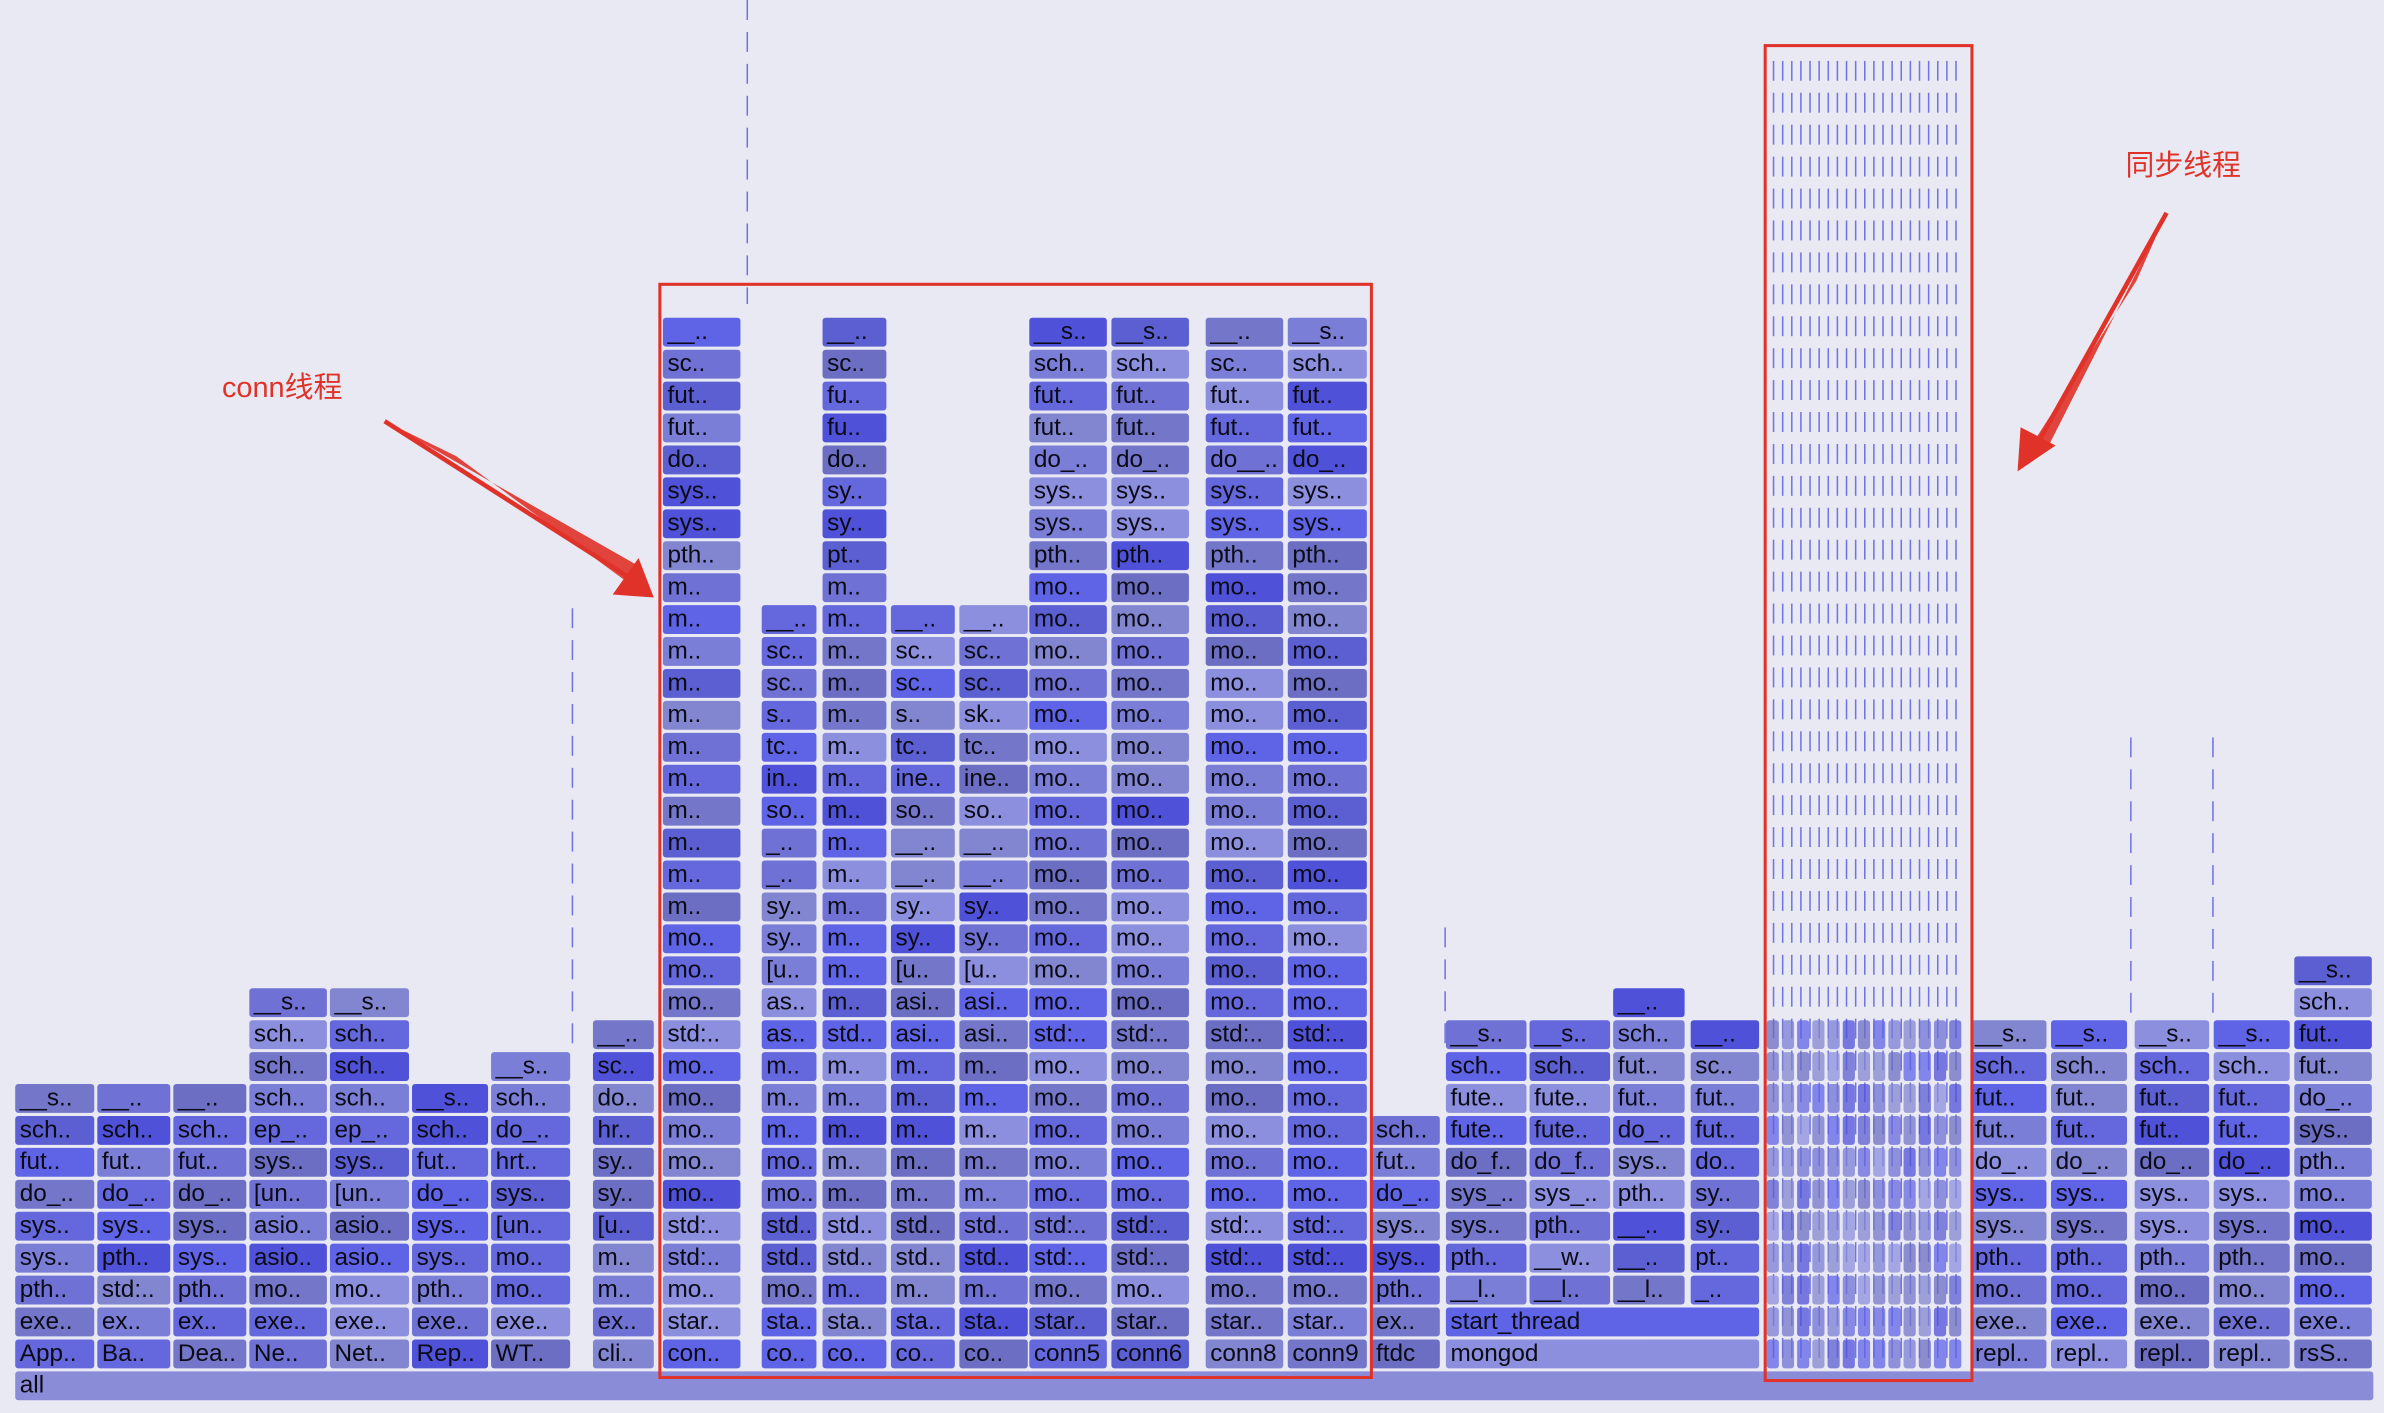 The width and height of the screenshot is (2384, 1413). Describe the element at coordinates (134, 1290) in the screenshot. I see `frame-col1-level2: std:..` at that location.